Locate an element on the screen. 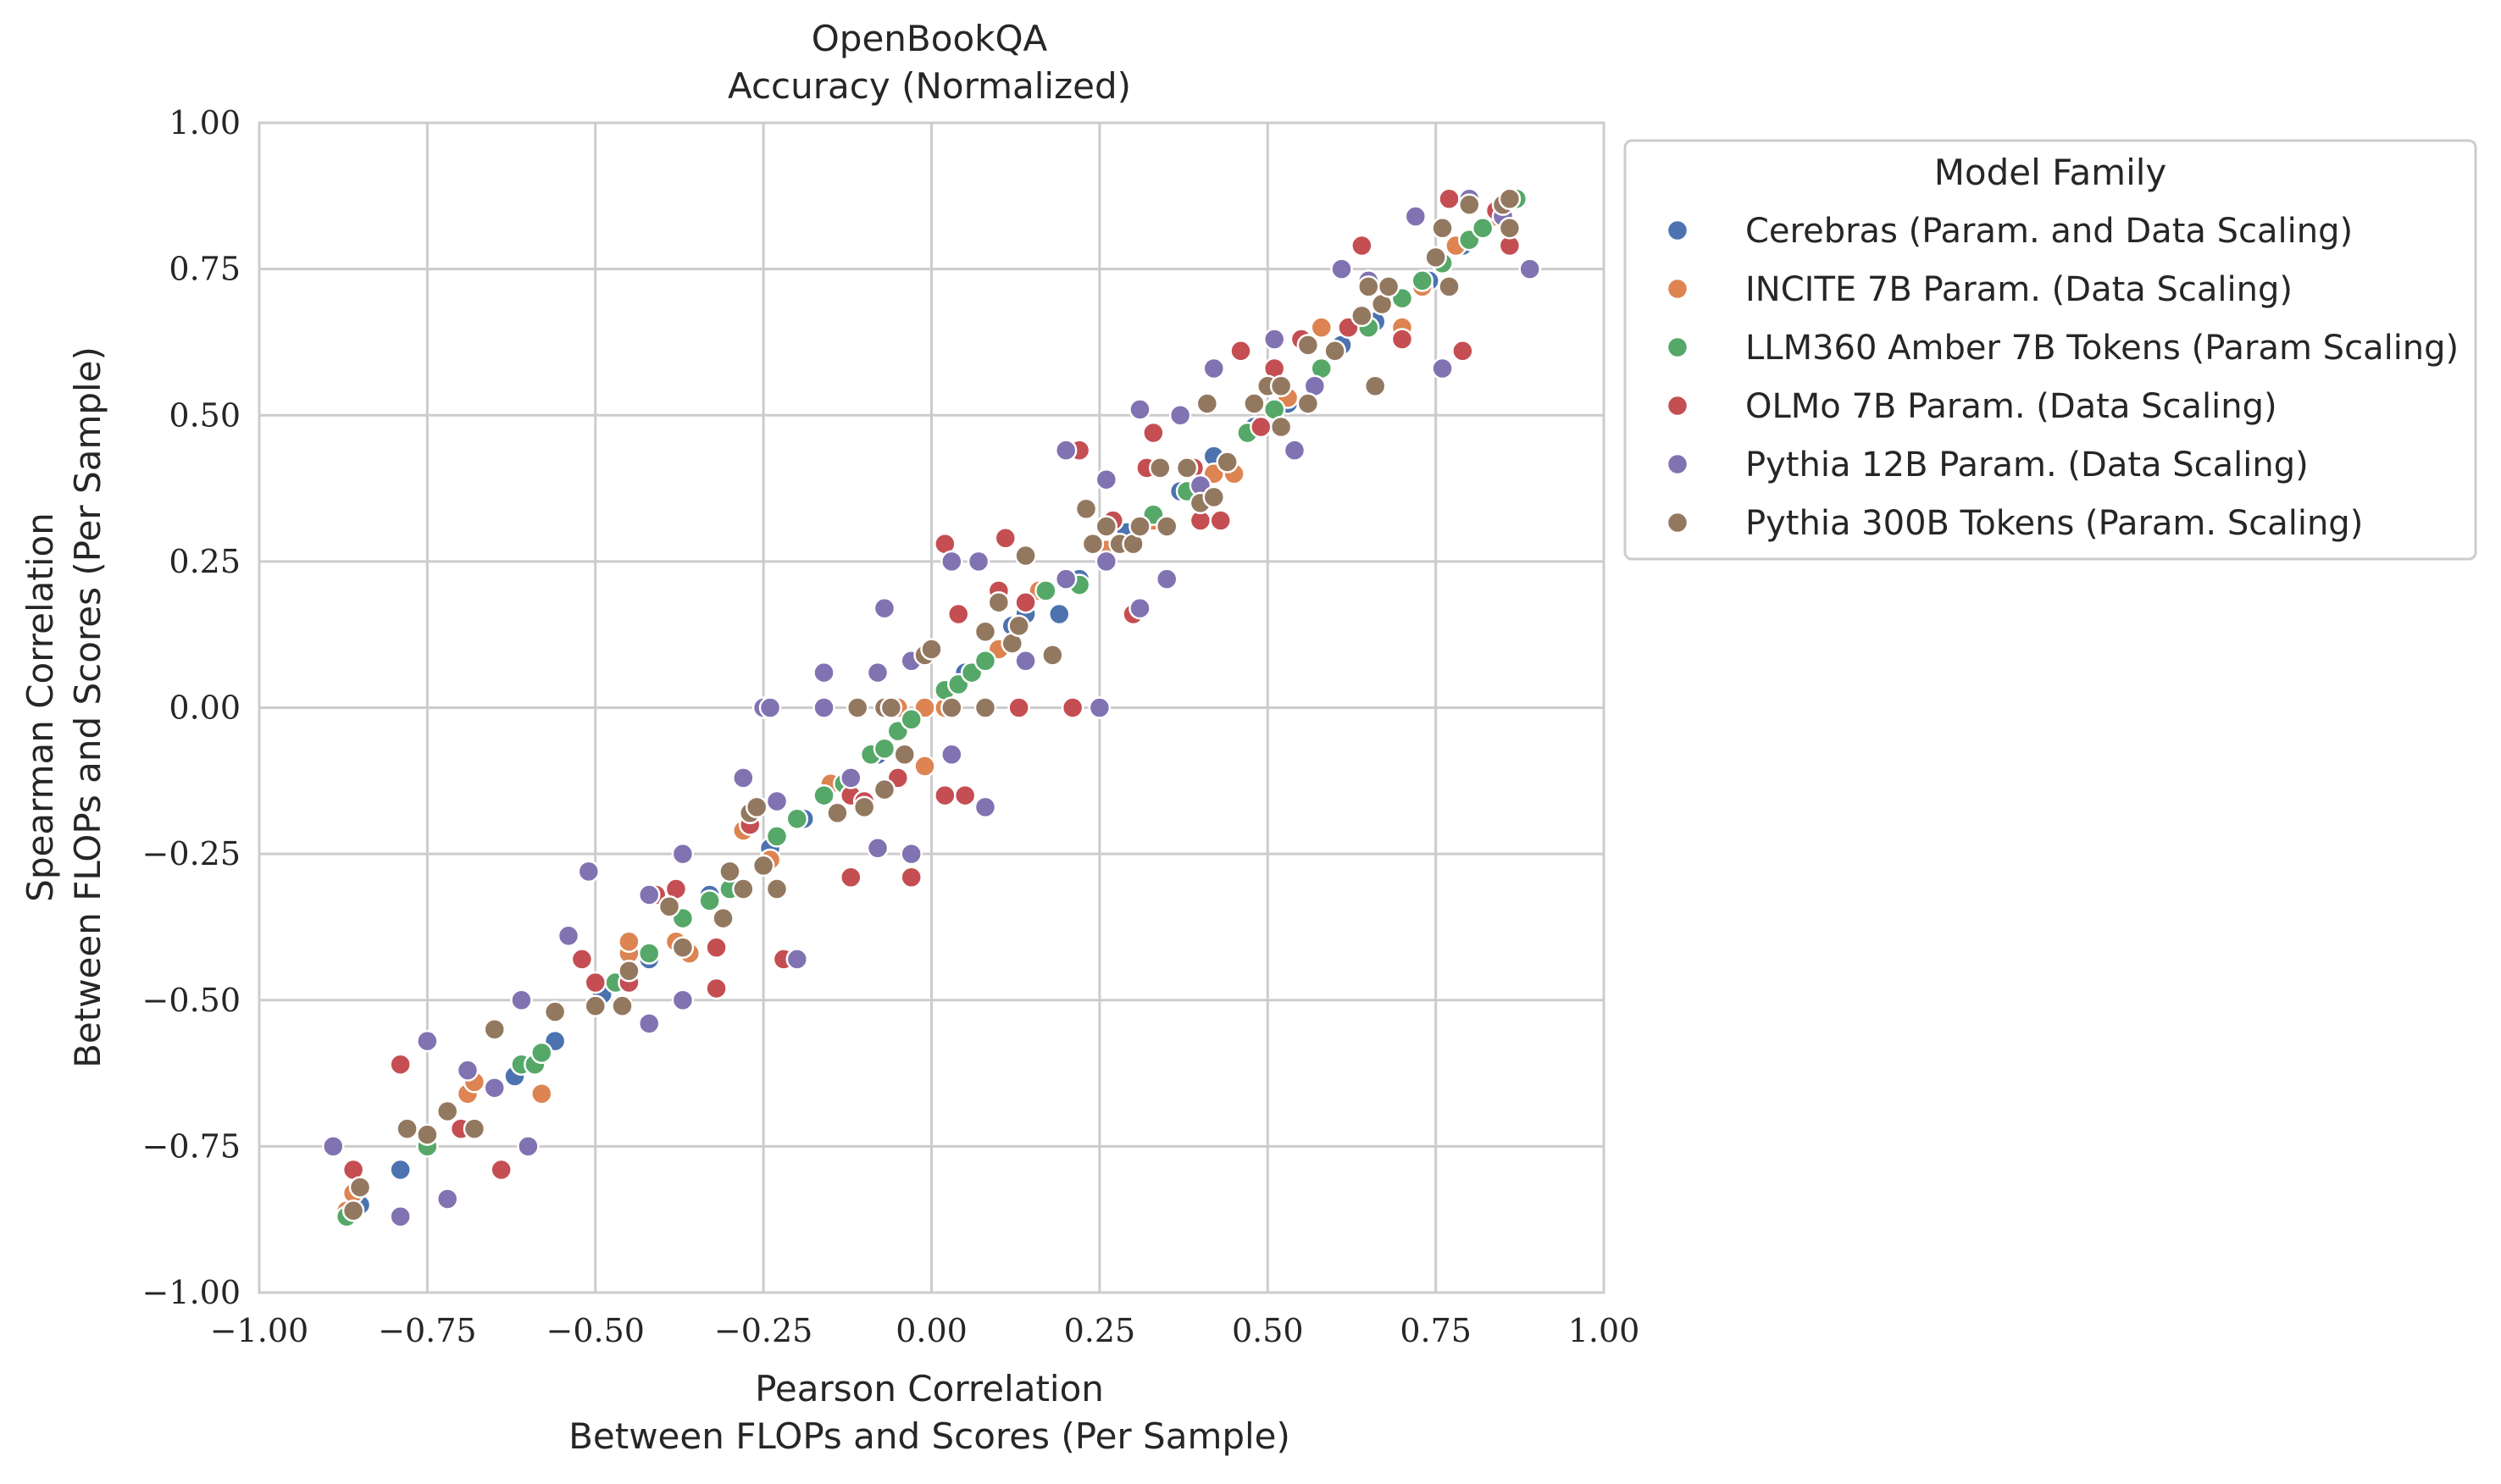  x-tick-label: 1.00 is located at coordinates (1604, 1330).